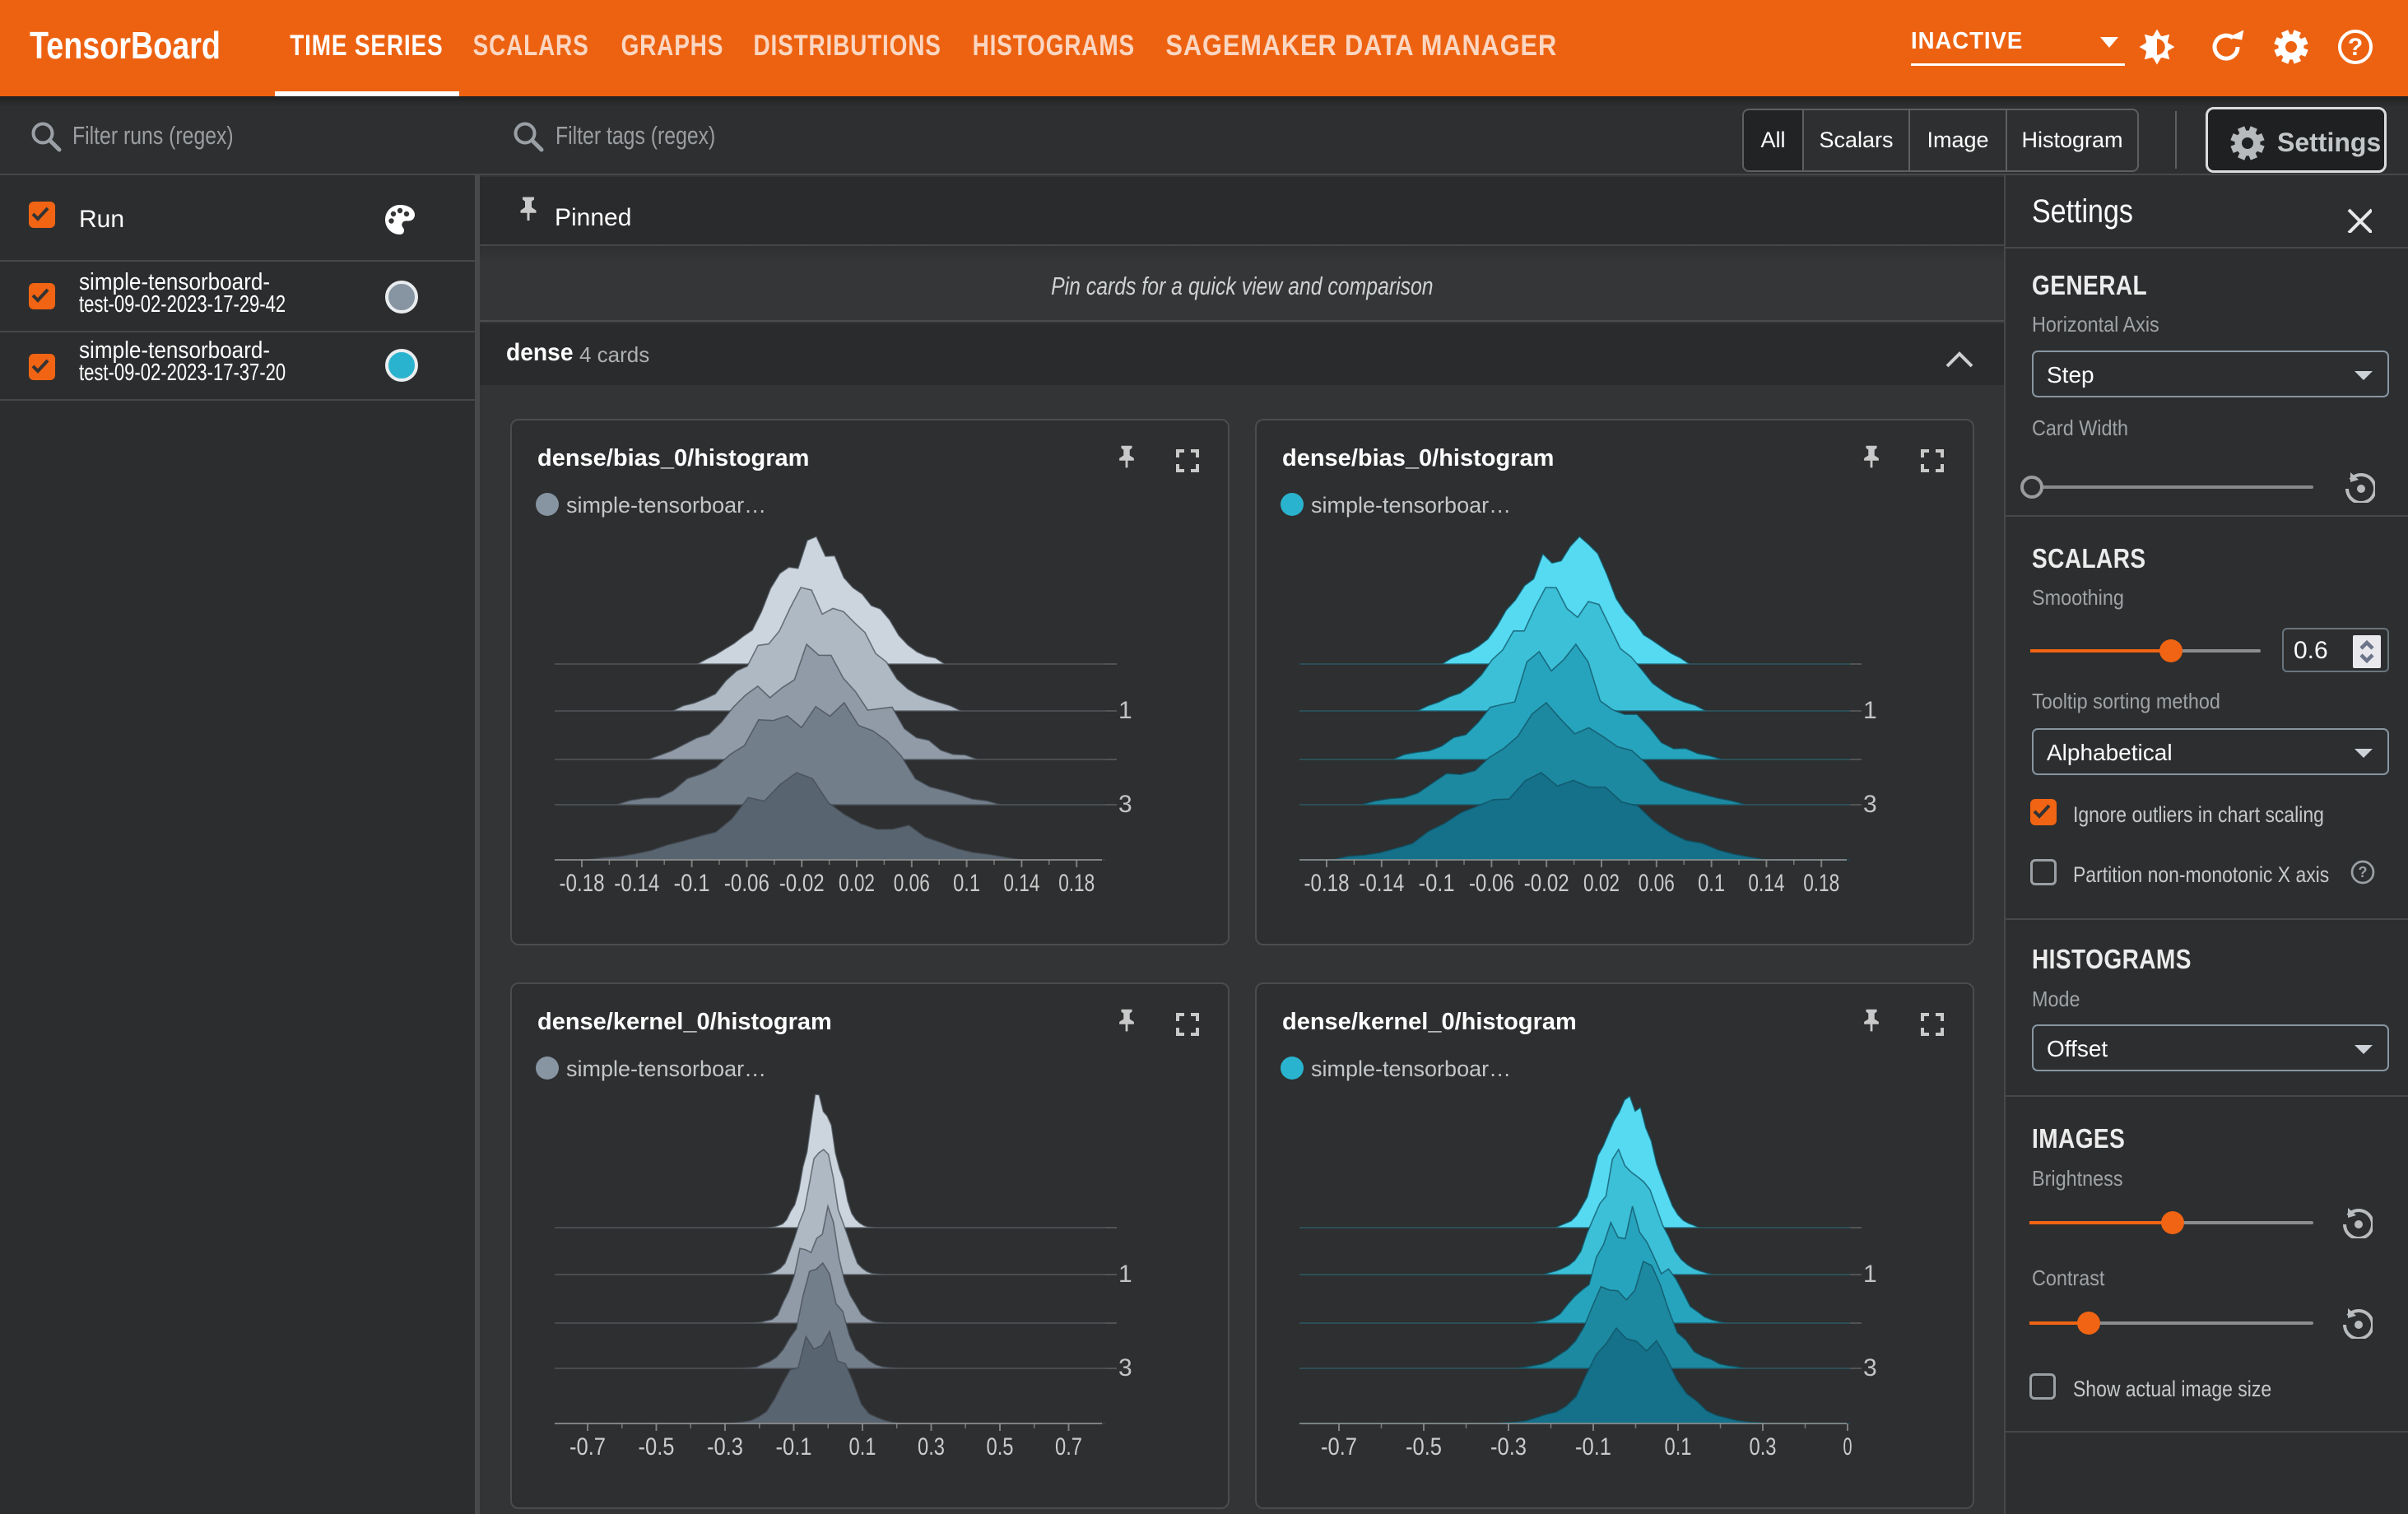  Describe the element at coordinates (1000, 1447) in the screenshot. I see `svg-text: 0.5` at that location.